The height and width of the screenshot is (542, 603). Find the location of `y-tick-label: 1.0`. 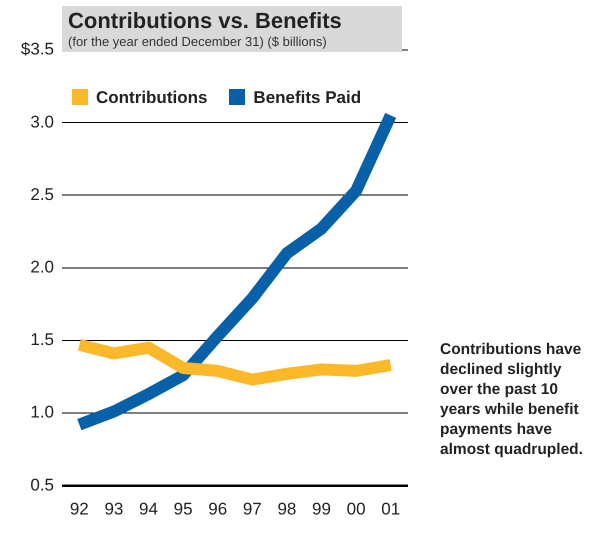

y-tick-label: 1.0 is located at coordinates (42, 412).